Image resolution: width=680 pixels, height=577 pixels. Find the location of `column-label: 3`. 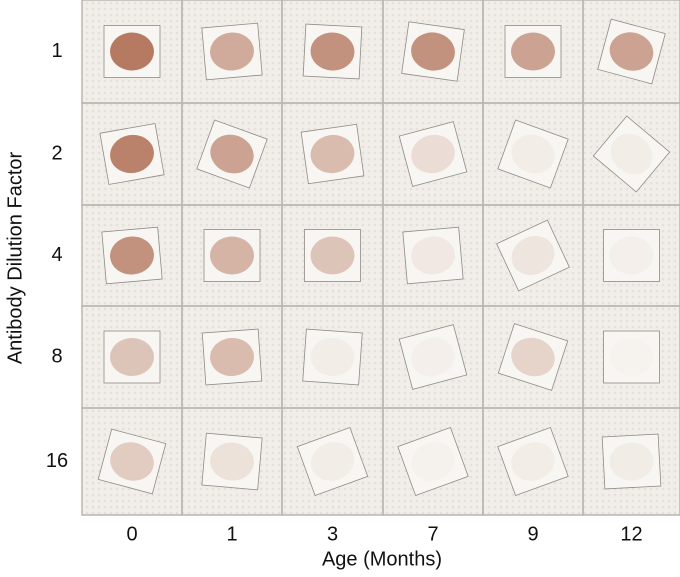

column-label: 3 is located at coordinates (332, 534).